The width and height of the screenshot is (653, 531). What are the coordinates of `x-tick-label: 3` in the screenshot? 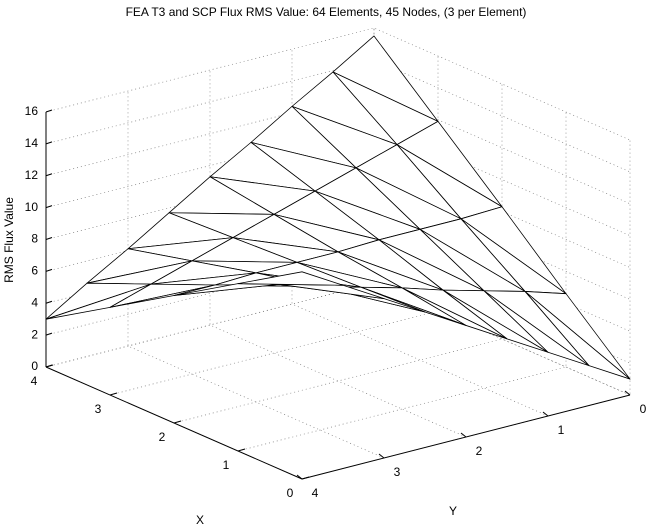 It's located at (98, 409).